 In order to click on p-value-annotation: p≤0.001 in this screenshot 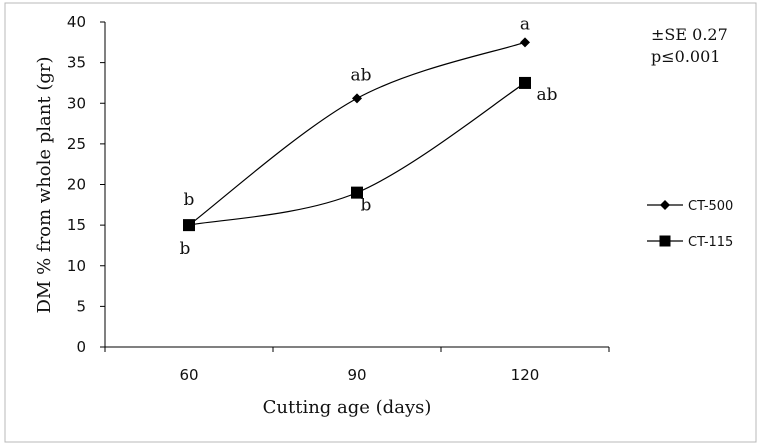, I will do `click(685, 56)`.